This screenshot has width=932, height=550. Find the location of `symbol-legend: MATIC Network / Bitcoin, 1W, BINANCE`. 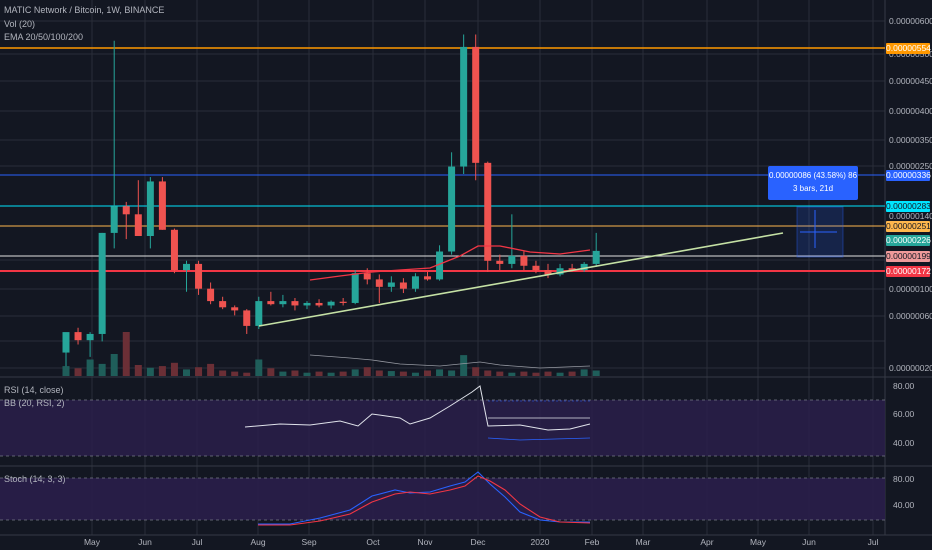

symbol-legend: MATIC Network / Bitcoin, 1W, BINANCE is located at coordinates (84, 10).